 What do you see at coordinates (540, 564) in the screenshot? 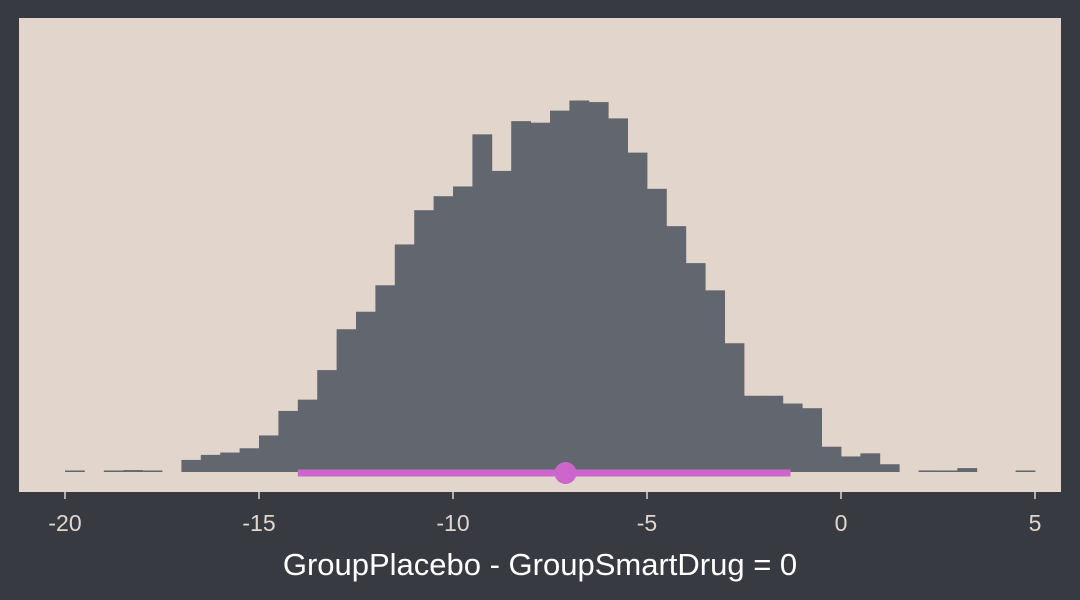
I see `x-axis-title: GroupPlacebo - GroupSmartDrug = 0` at bounding box center [540, 564].